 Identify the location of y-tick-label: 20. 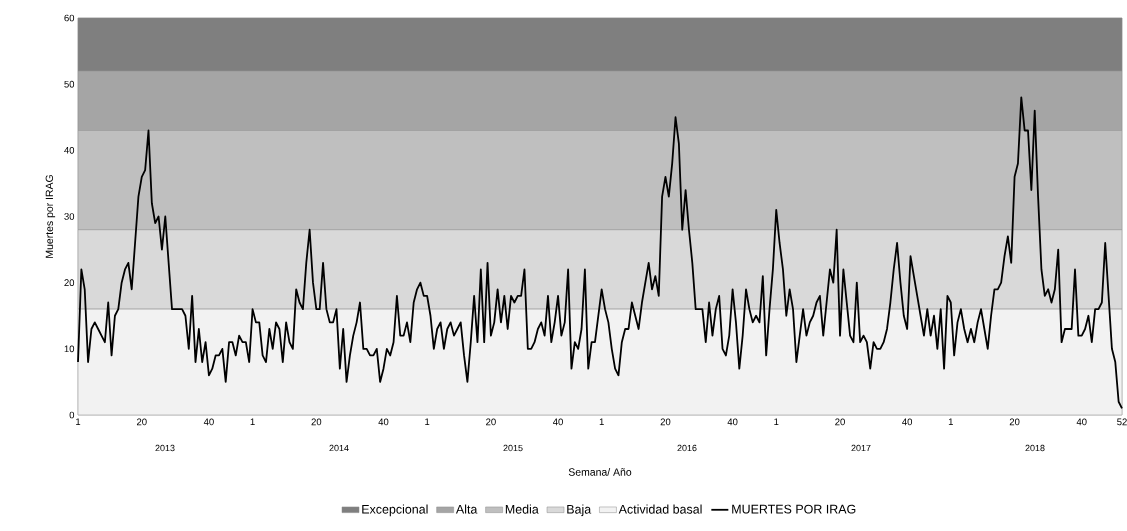
(69, 283).